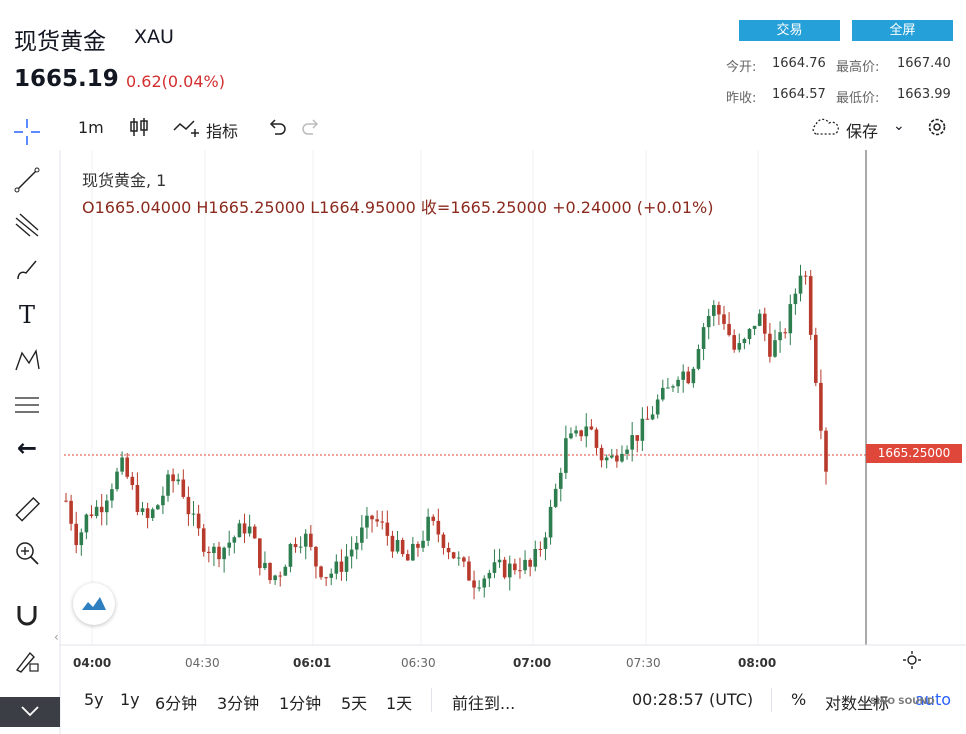 The image size is (966, 734). Describe the element at coordinates (789, 30) in the screenshot. I see `trade-button: 交易` at that location.